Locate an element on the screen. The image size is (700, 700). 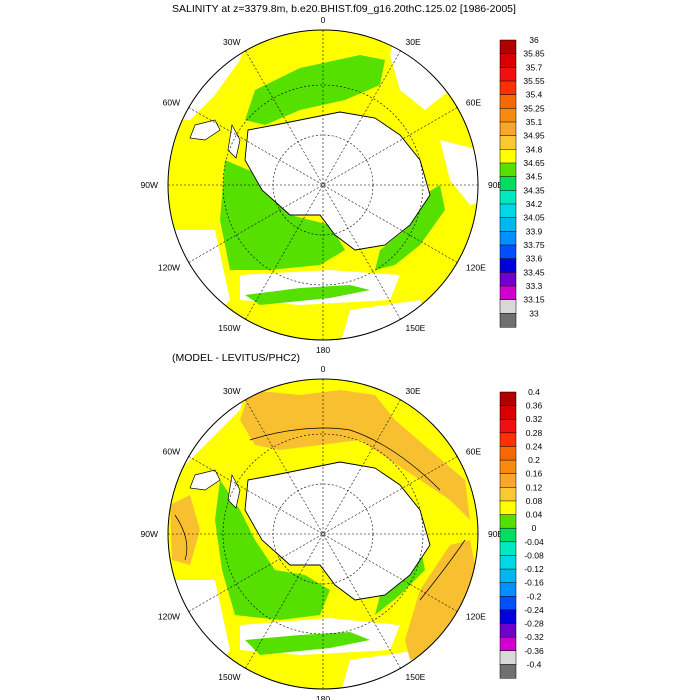
longitude-label: 150E is located at coordinates (416, 328).